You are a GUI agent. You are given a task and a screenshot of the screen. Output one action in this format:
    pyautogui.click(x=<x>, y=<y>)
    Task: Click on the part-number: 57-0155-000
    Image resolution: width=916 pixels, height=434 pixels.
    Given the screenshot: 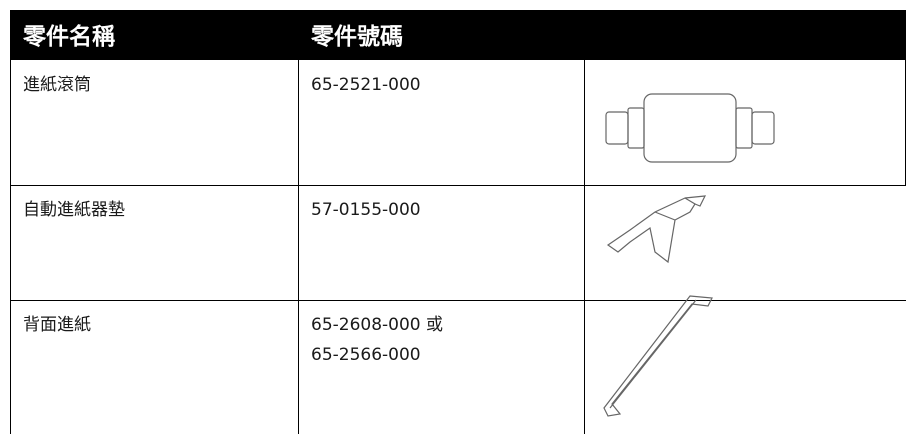 What is the action you would take?
    pyautogui.click(x=366, y=210)
    